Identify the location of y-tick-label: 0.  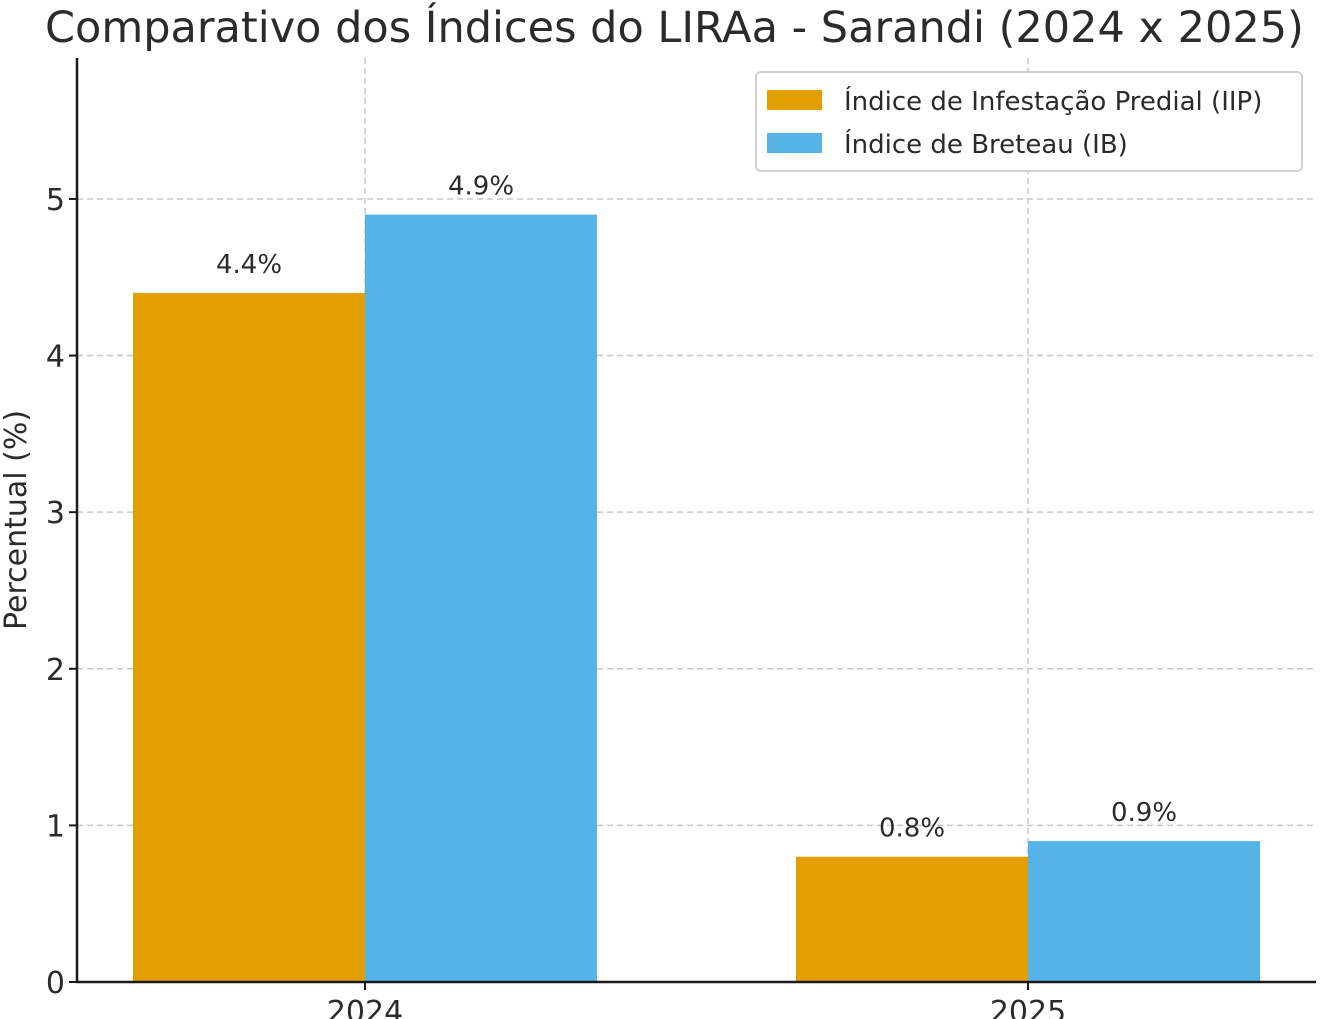
(55, 983).